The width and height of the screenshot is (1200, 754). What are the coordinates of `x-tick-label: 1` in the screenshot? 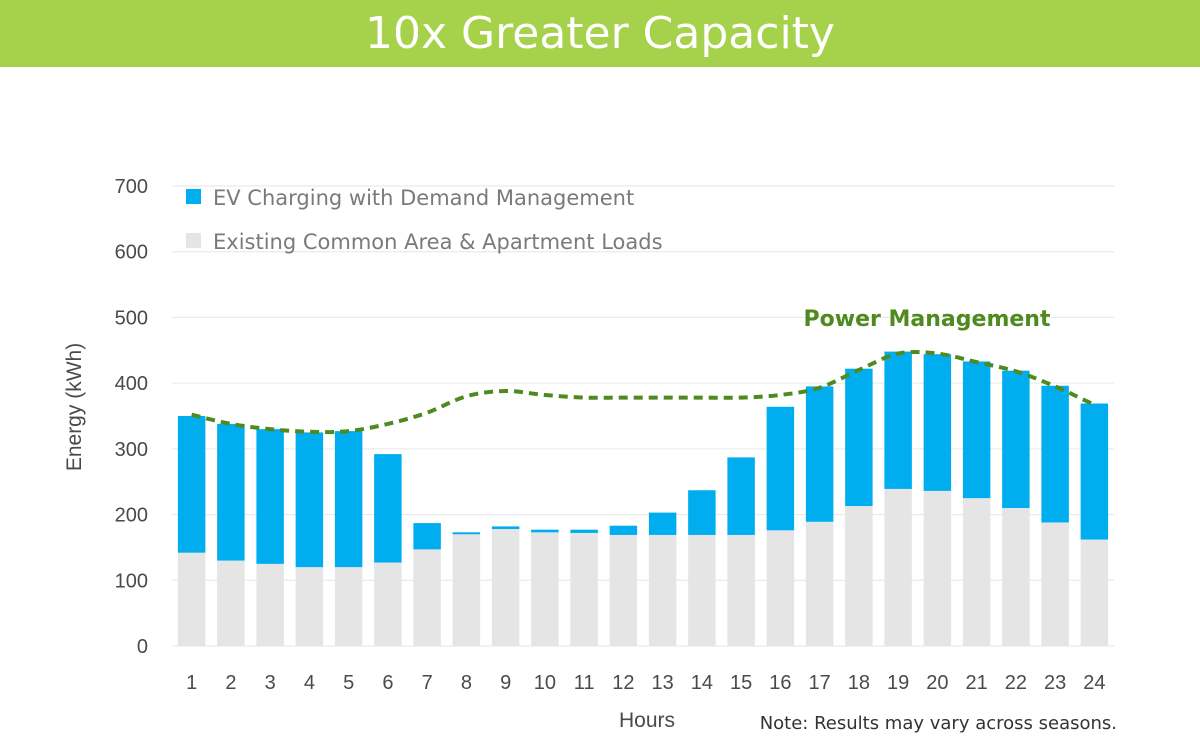 It's located at (191, 683).